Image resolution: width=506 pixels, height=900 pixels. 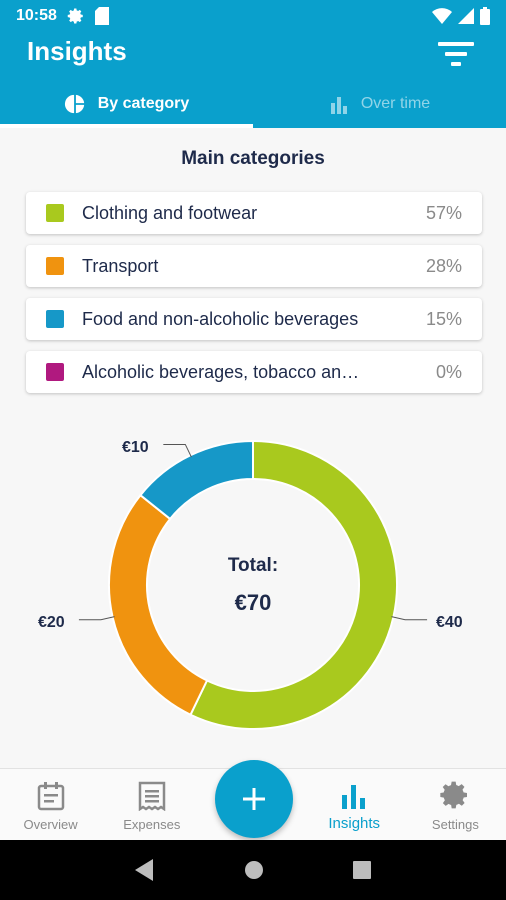 What do you see at coordinates (36, 15) in the screenshot?
I see `status-time: 10:58` at bounding box center [36, 15].